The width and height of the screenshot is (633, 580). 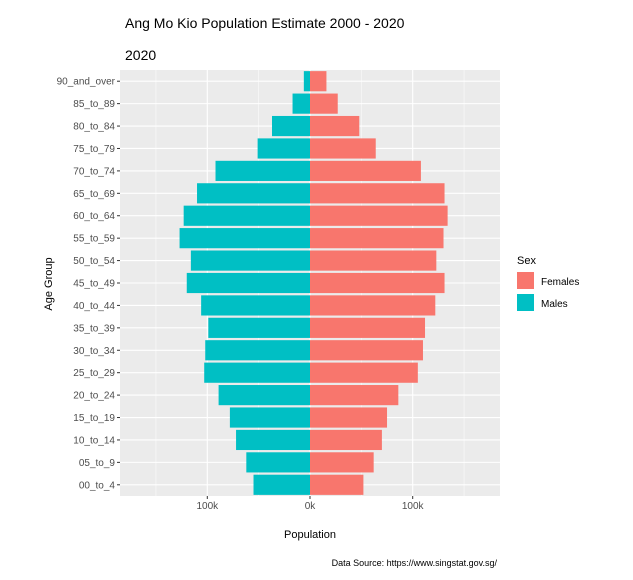 What do you see at coordinates (94, 216) in the screenshot?
I see `y-tick-label: 60_to_64` at bounding box center [94, 216].